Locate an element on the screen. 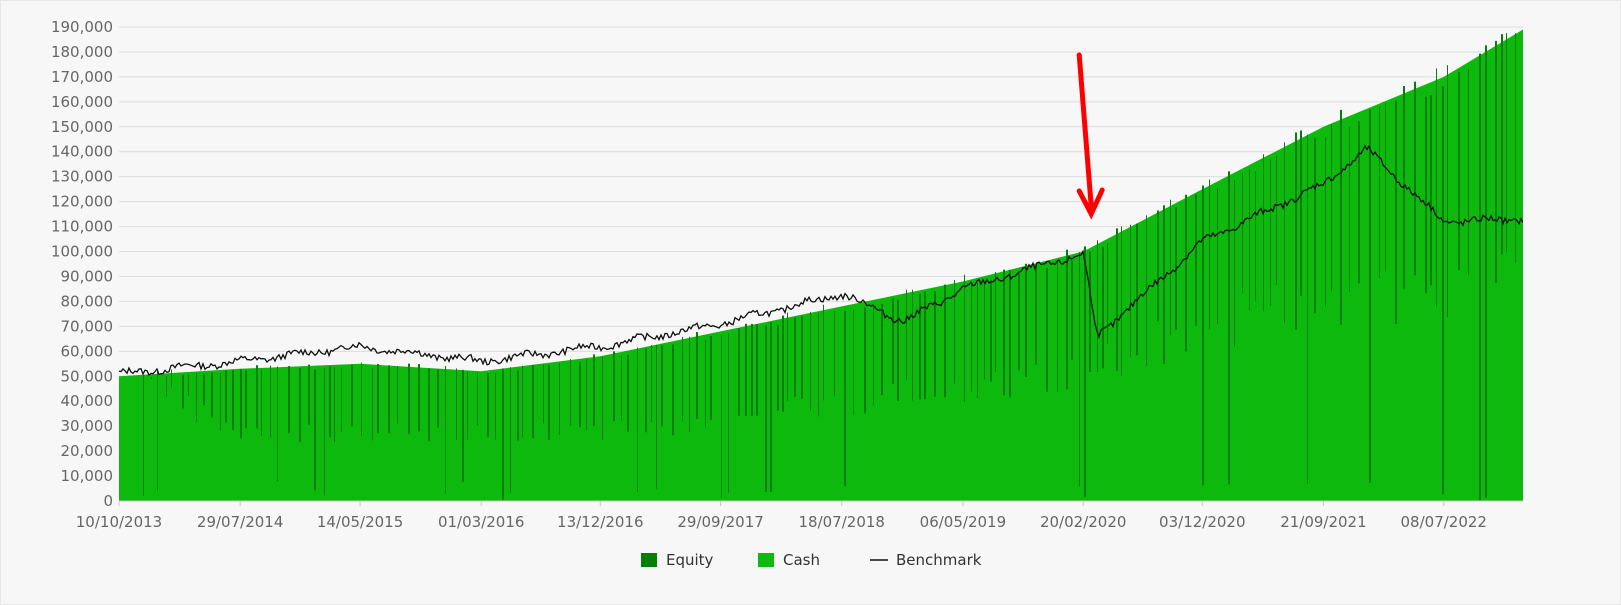  y-tick-label: 110,000 is located at coordinates (82, 227).